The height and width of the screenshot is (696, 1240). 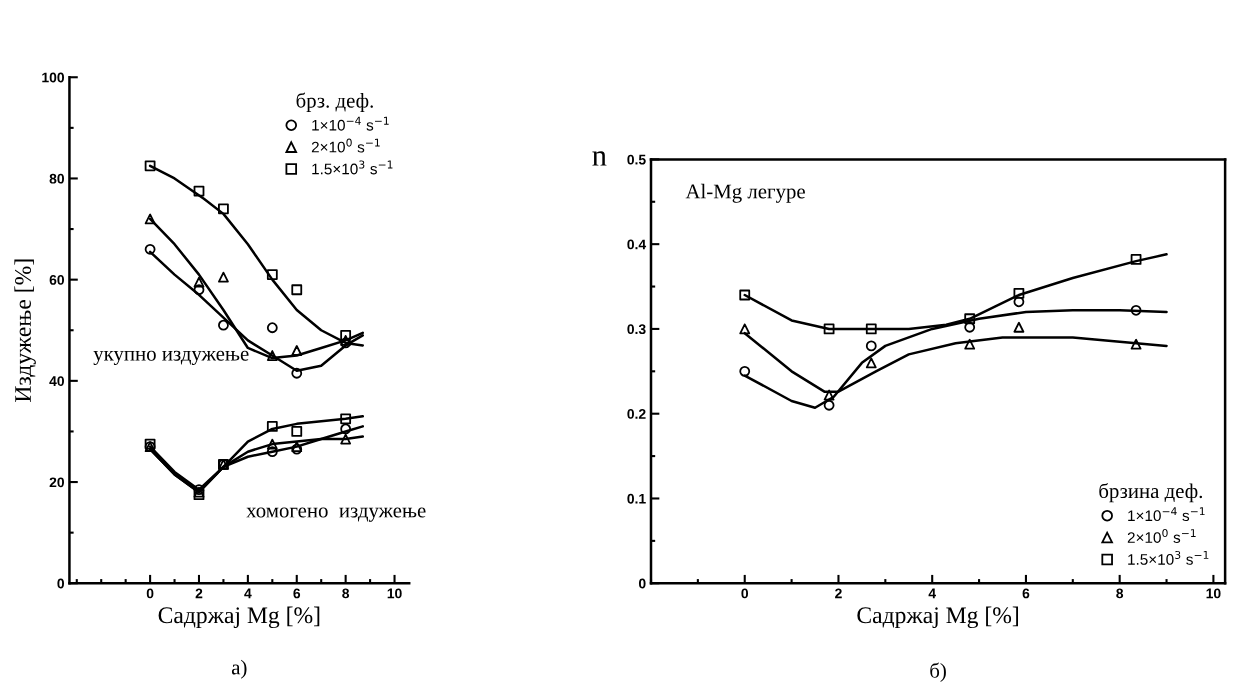 I want to click on legend-title: брзина деф., so click(x=1151, y=492).